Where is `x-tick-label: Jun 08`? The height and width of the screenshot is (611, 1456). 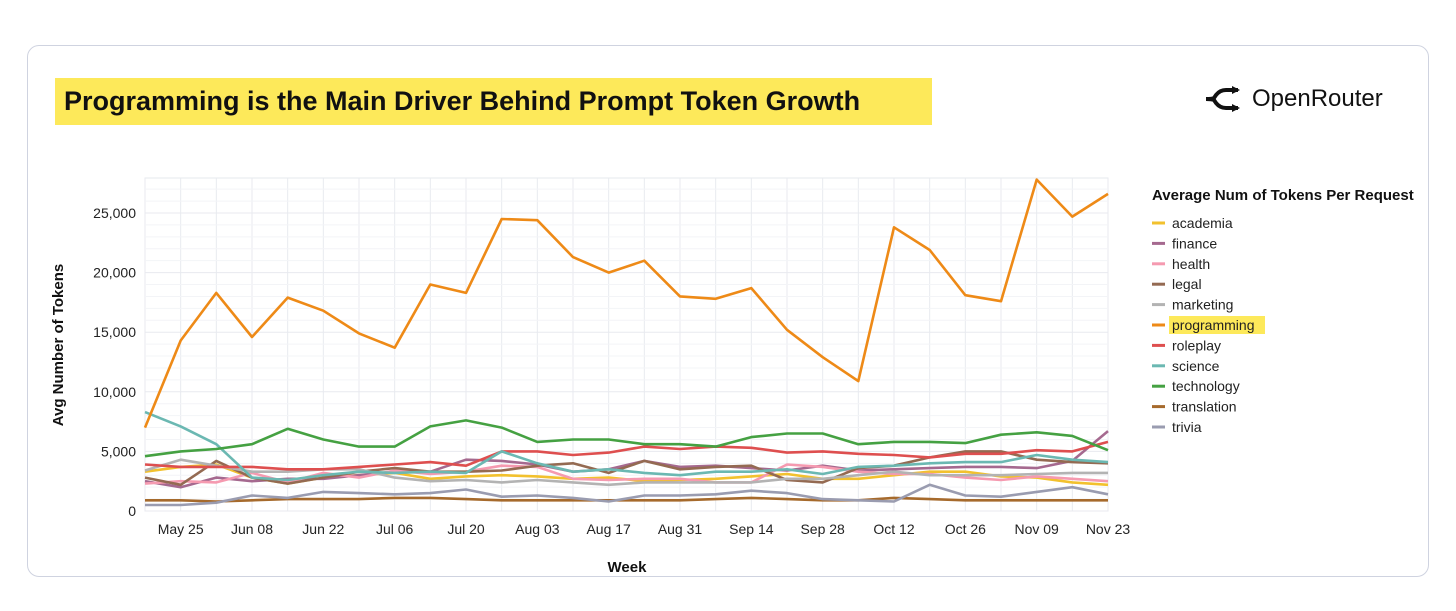 x-tick-label: Jun 08 is located at coordinates (252, 529).